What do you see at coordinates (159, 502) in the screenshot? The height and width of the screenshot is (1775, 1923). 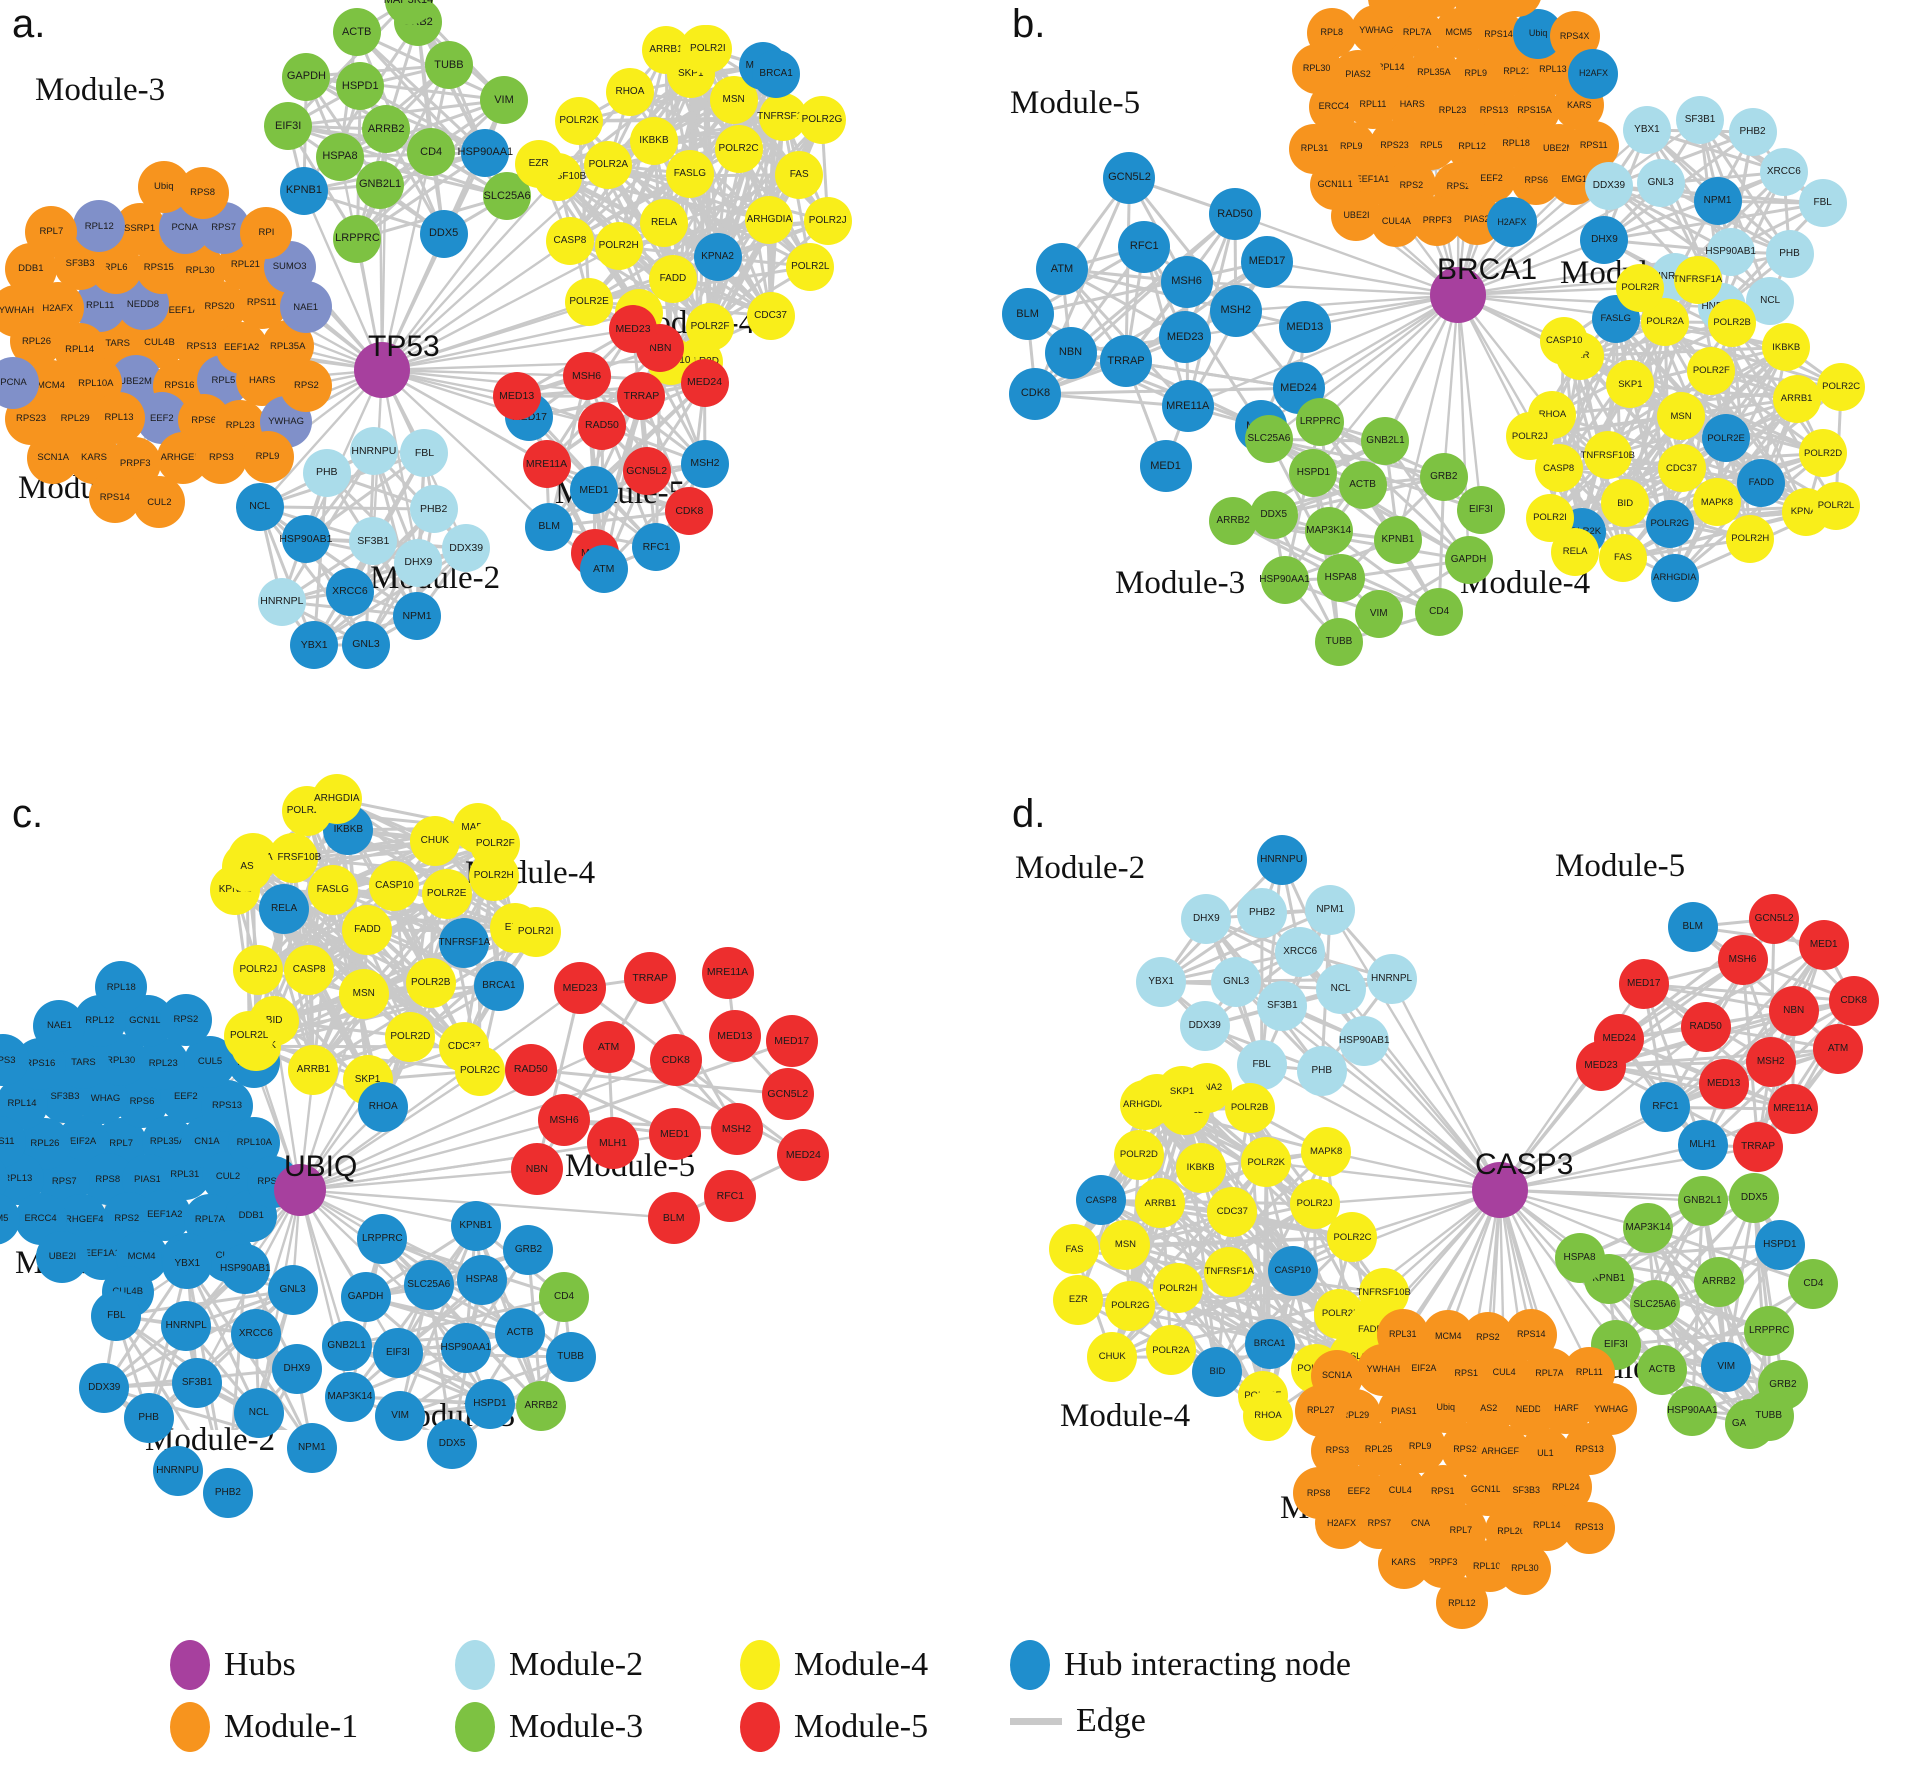 I see `network-node: CUL2` at bounding box center [159, 502].